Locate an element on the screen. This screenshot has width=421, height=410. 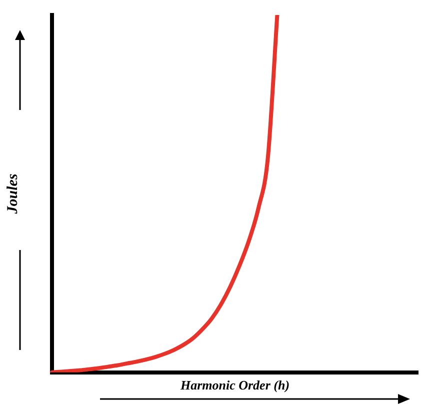
x-axis-title: Harmonic Order (h) is located at coordinates (234, 385).